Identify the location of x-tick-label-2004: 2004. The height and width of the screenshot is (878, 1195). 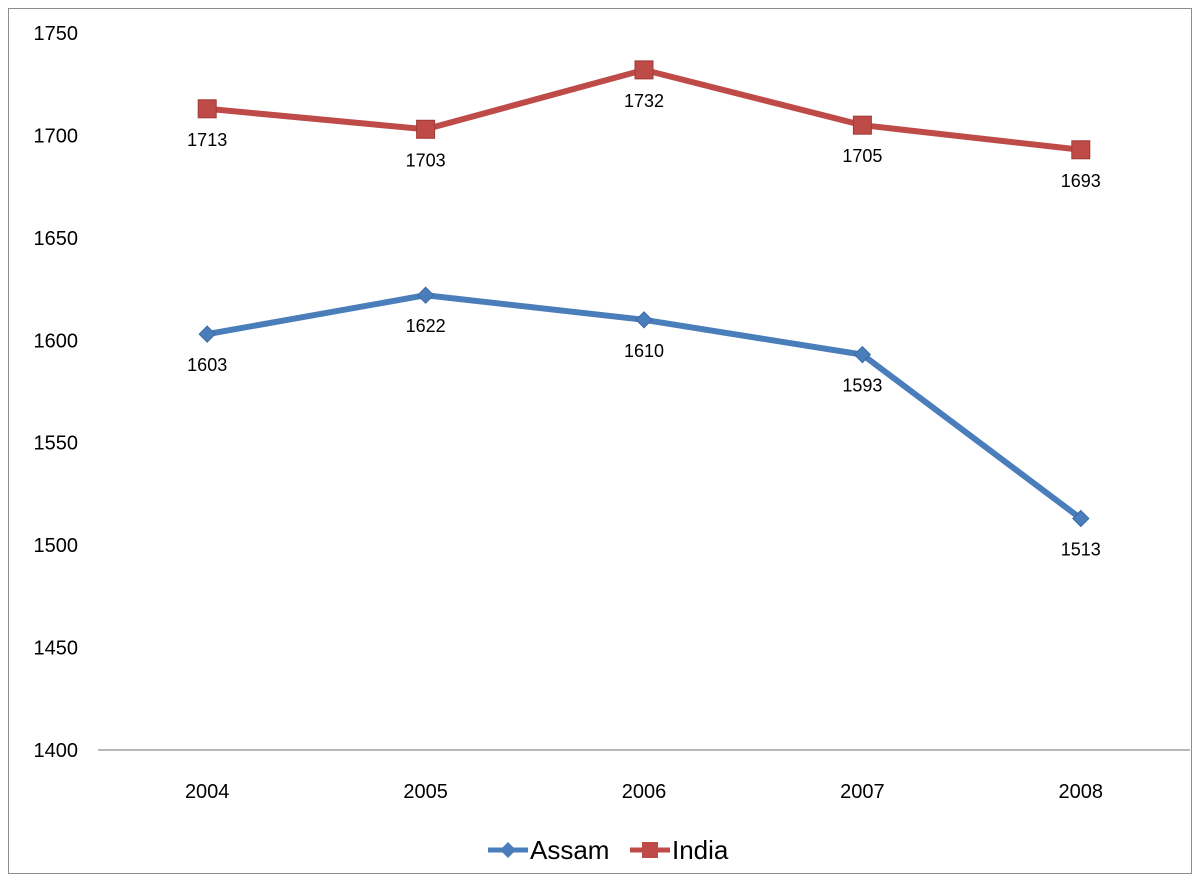
(207, 792).